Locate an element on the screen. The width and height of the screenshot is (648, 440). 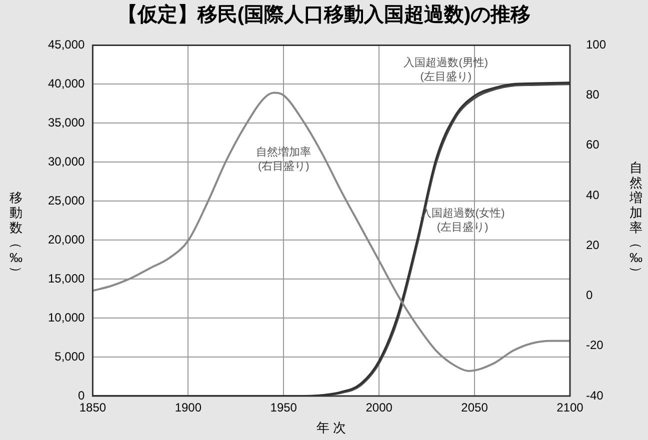
y2-tick-label: 40 is located at coordinates (593, 195).